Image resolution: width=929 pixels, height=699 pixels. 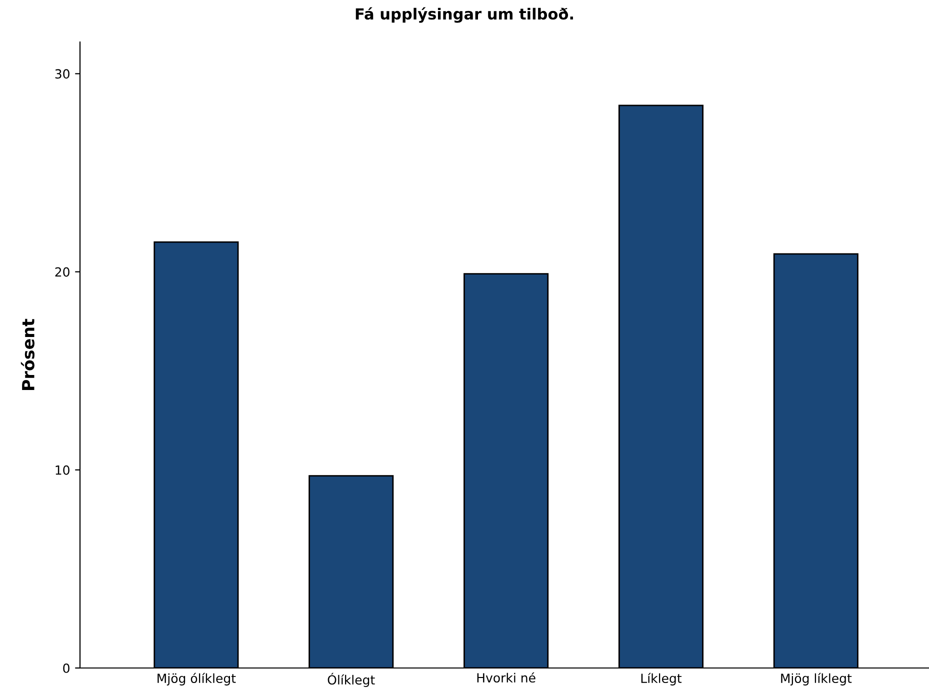 I want to click on y-tick-label: 20, so click(x=62, y=272).